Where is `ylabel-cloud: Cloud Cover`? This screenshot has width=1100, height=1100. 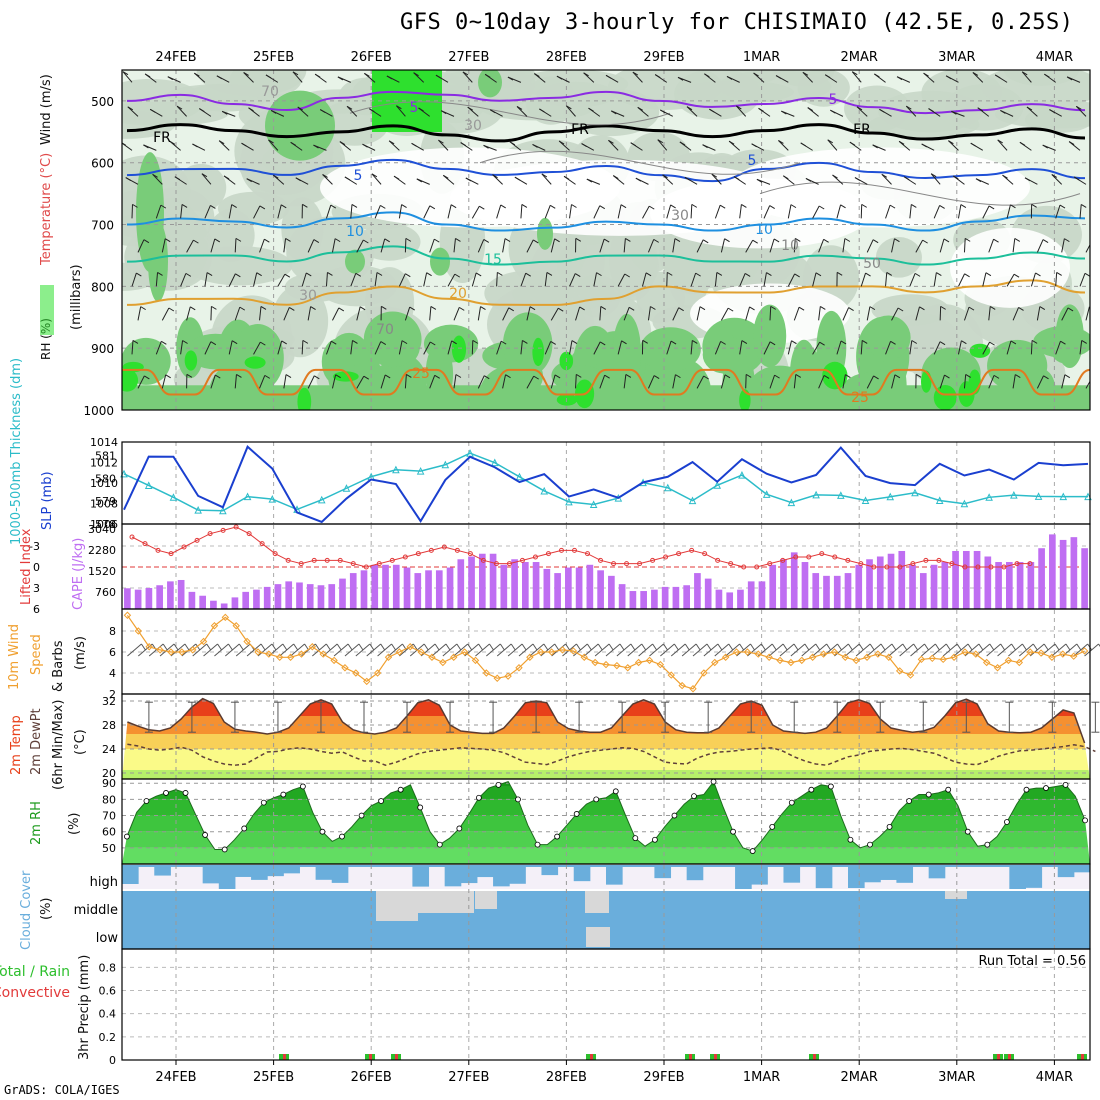
ylabel-cloud: Cloud Cover is located at coordinates (26, 910).